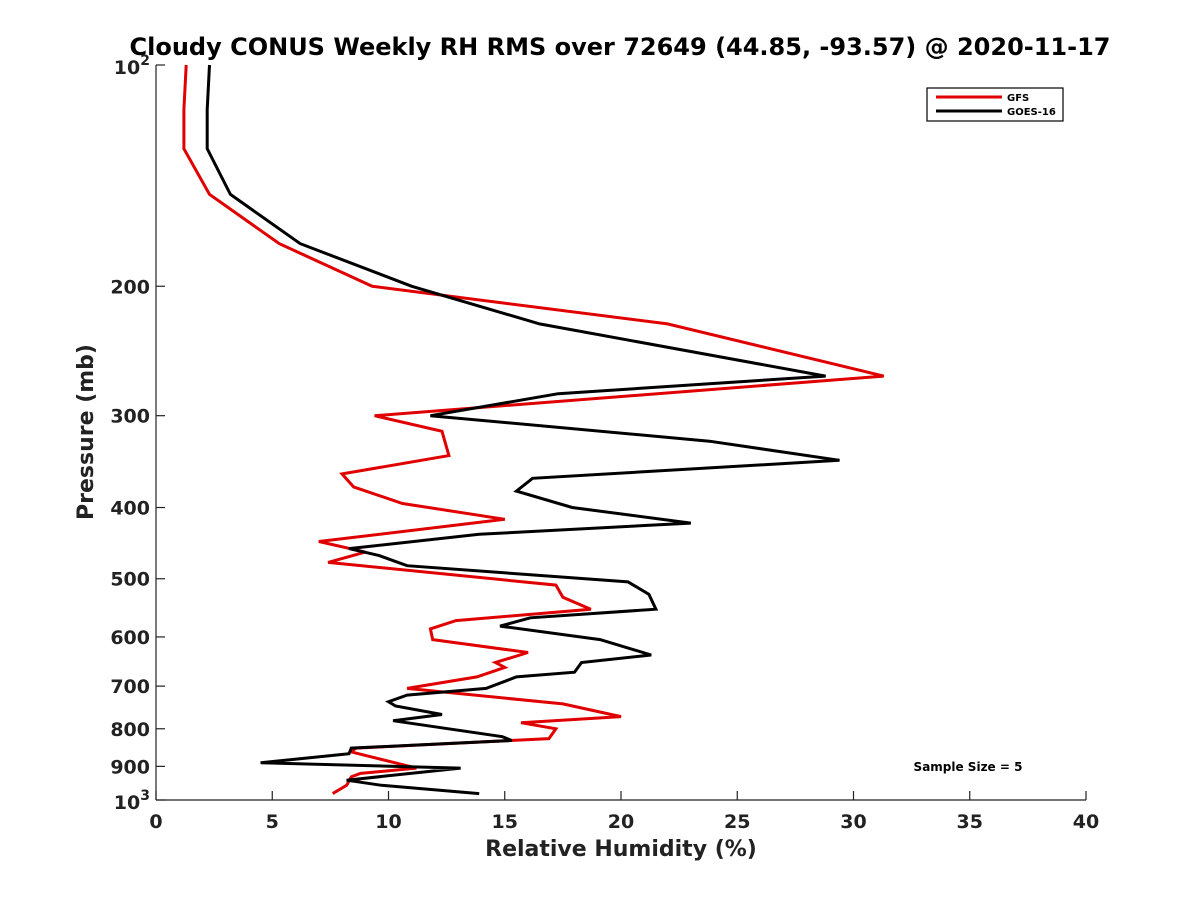  I want to click on y-tick-label: 500, so click(130, 580).